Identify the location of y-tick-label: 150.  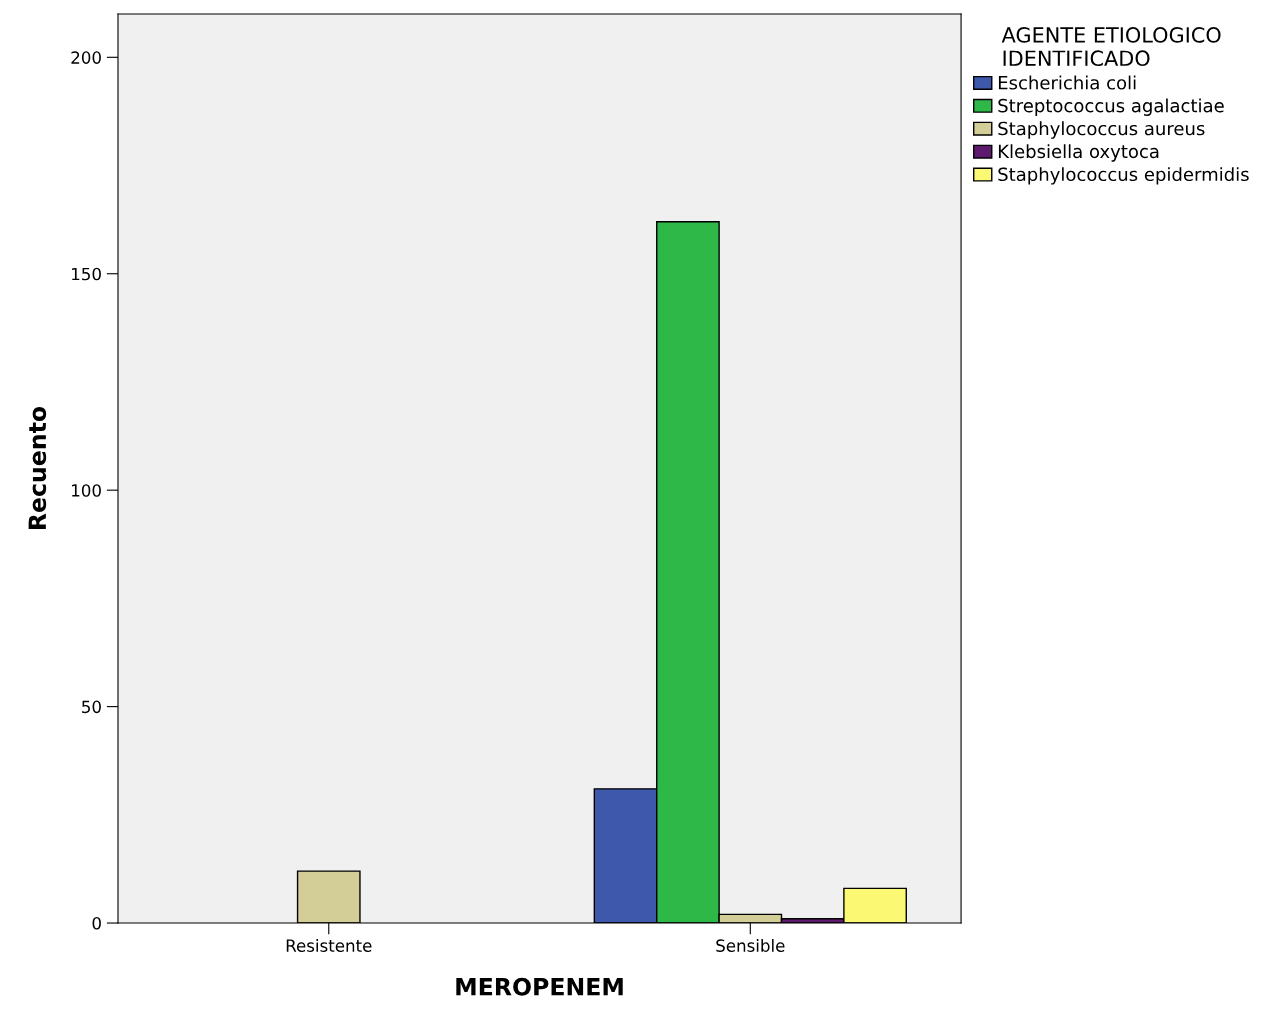
(86, 274).